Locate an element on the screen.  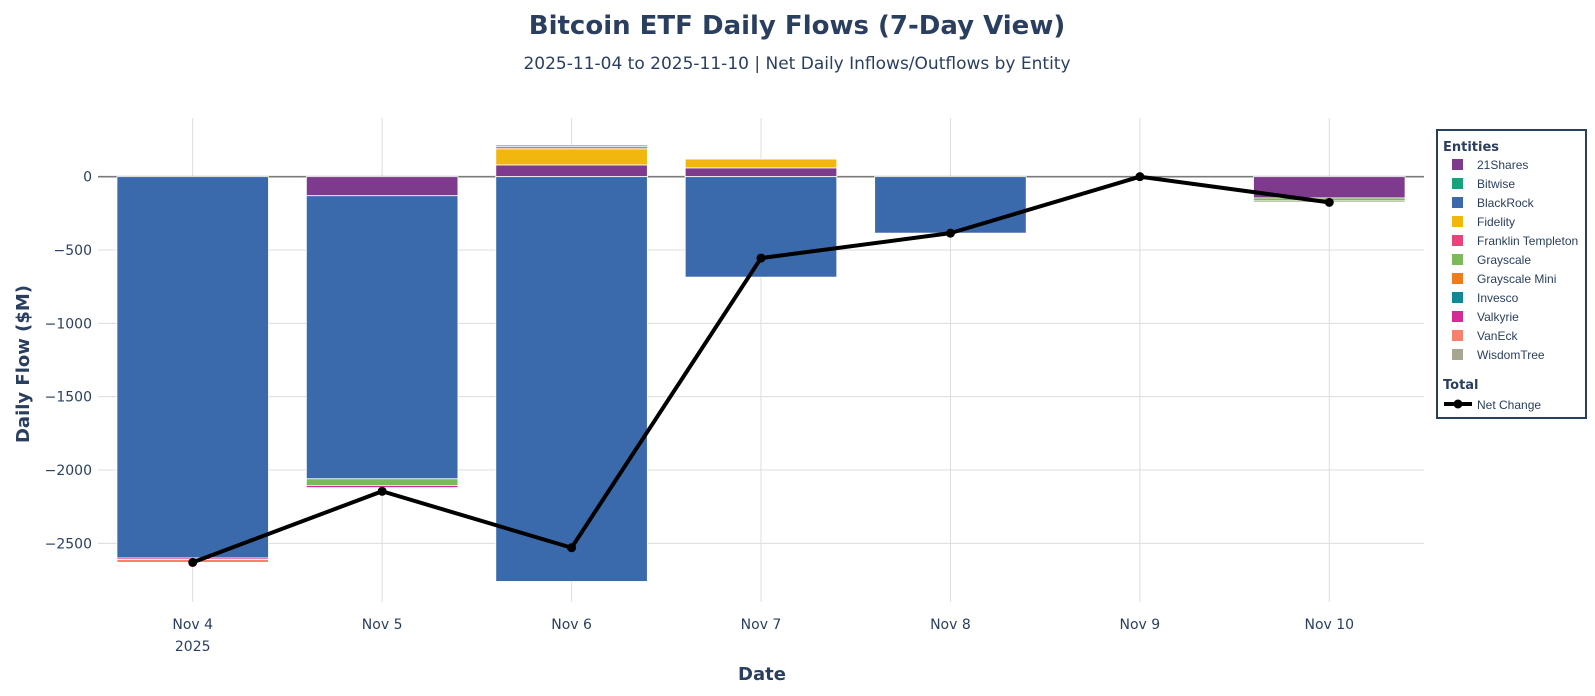
legend-label: Valkyrie is located at coordinates (1498, 317).